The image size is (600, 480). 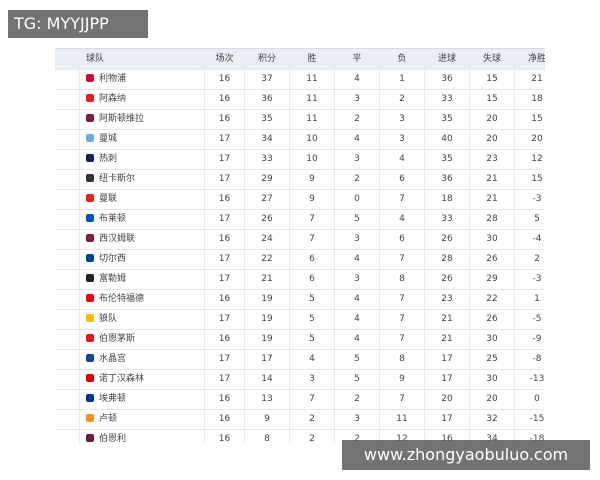 What do you see at coordinates (267, 239) in the screenshot?
I see `stat-cell: 24` at bounding box center [267, 239].